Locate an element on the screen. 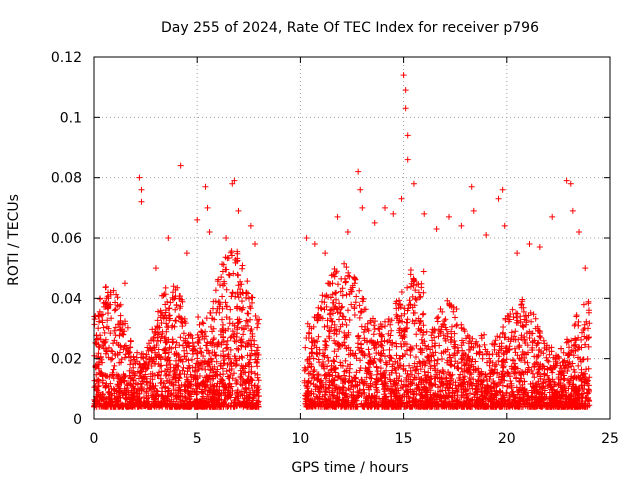 The height and width of the screenshot is (480, 640). y-tick-label: 0.1 is located at coordinates (71, 118).